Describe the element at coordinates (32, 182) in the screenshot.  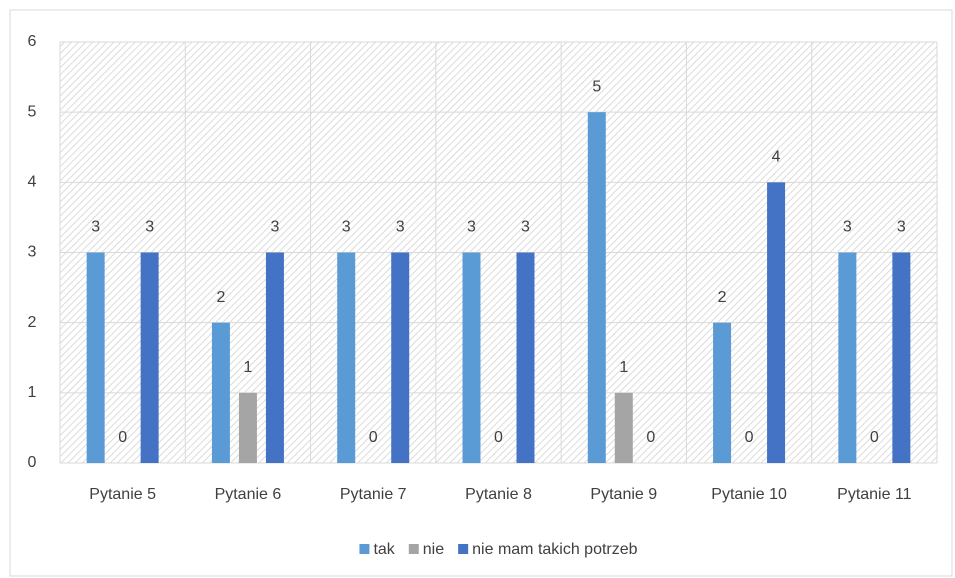
I see `y-tick-label: 4` at that location.